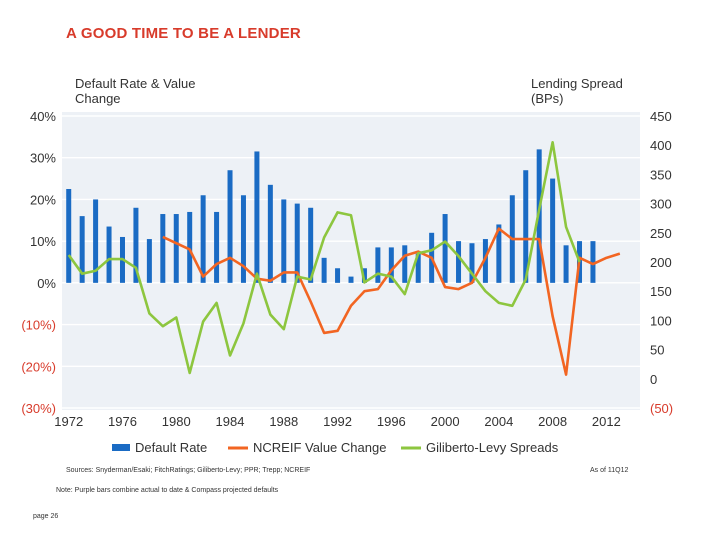  I want to click on right-axis-title-line2: (BPs), so click(547, 98).